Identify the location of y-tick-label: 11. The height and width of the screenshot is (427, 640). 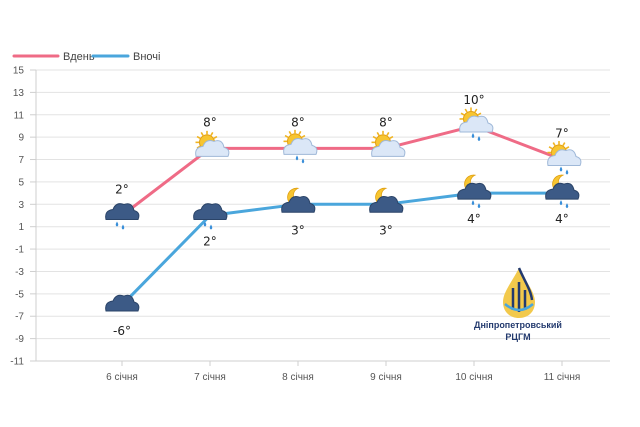
(19, 115).